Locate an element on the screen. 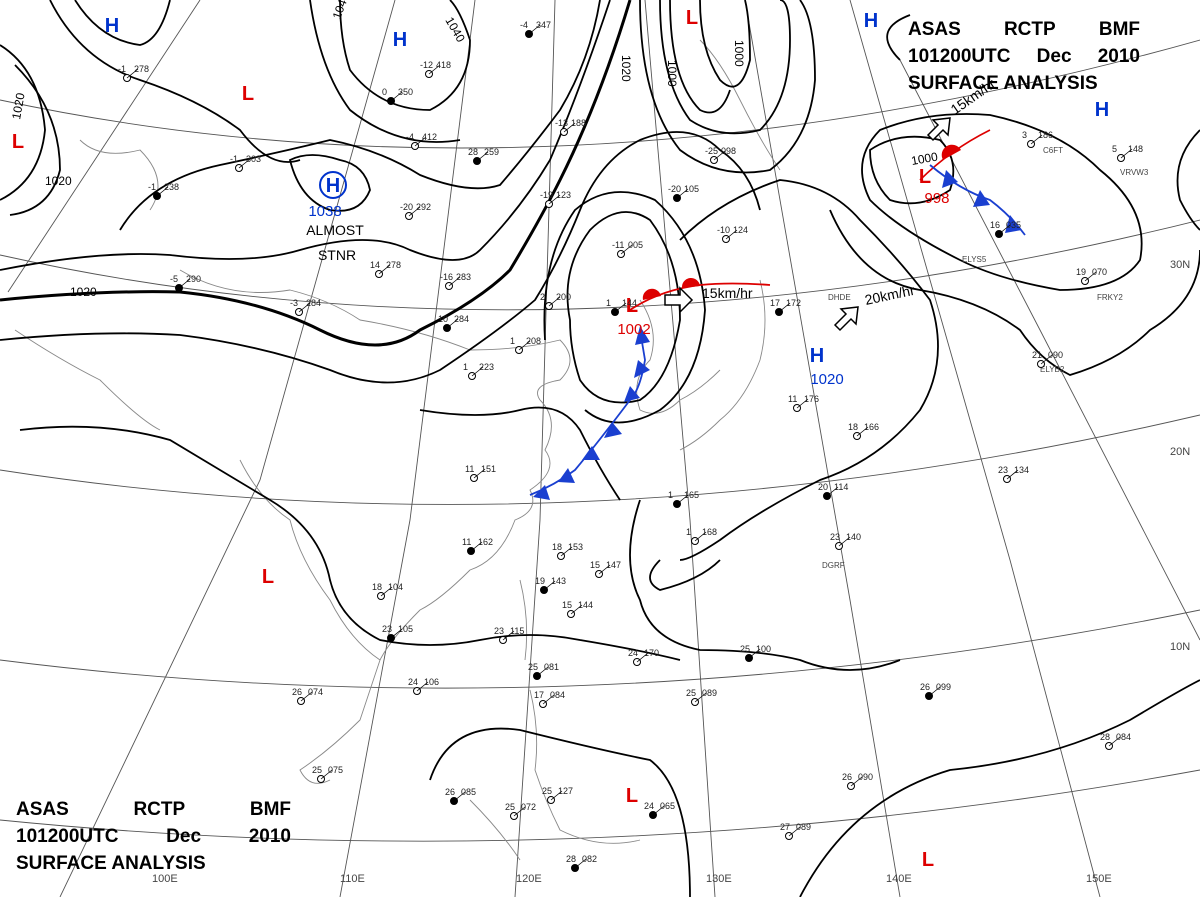 This screenshot has height=897, width=1200. station-plot: 26 090 is located at coordinates (857, 781).